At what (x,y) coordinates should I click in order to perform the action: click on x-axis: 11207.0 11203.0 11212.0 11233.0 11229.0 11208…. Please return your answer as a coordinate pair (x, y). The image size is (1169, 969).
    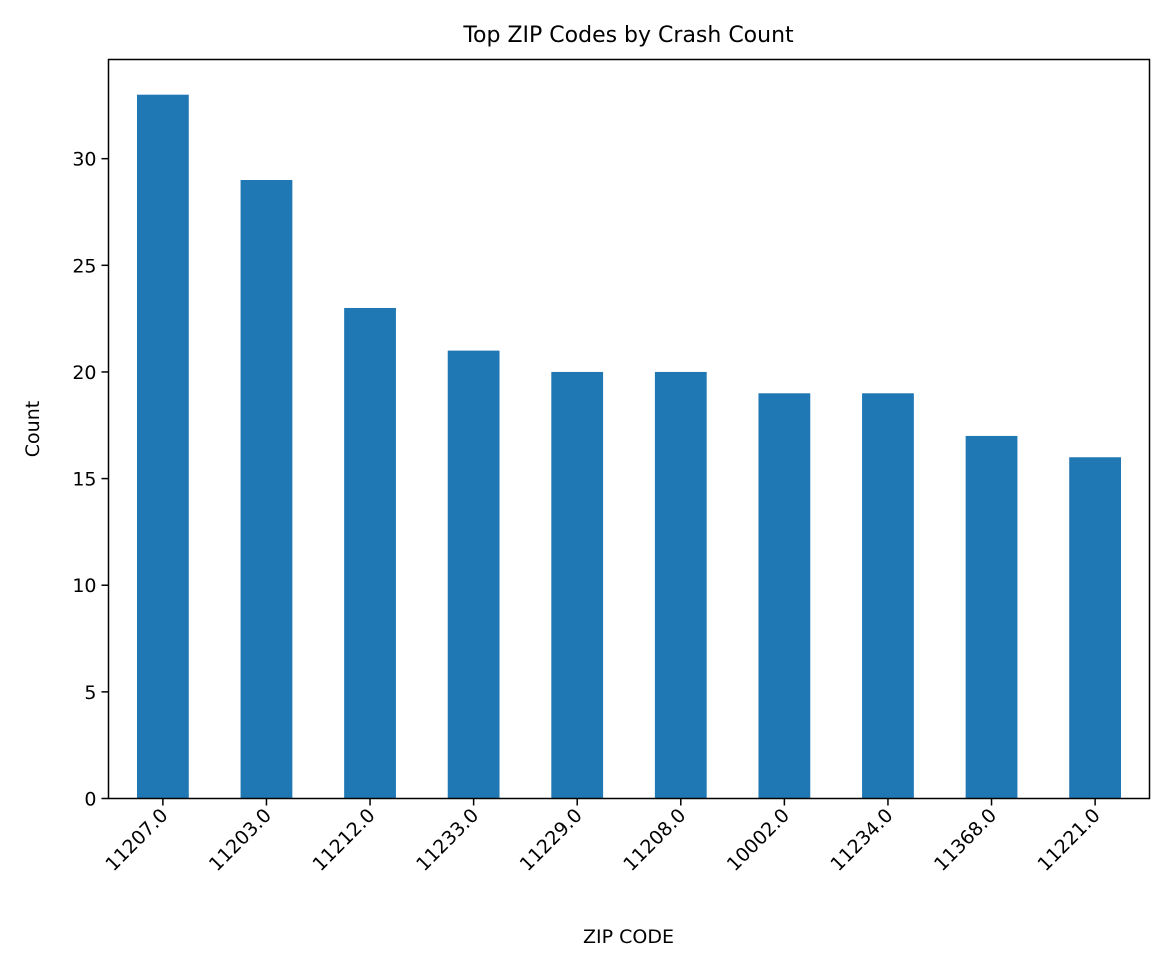
    Looking at the image, I should click on (603, 837).